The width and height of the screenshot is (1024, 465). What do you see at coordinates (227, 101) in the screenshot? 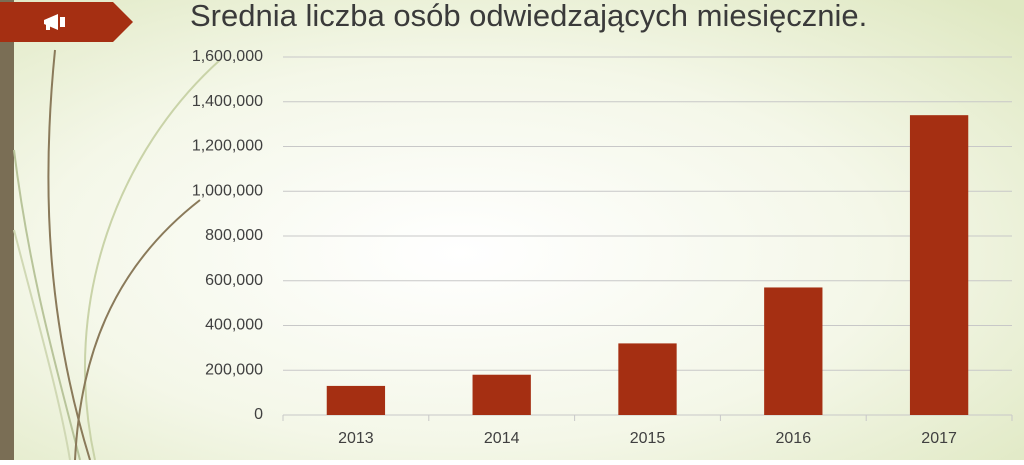
I see `y-tick-label: 1,400,000` at bounding box center [227, 101].